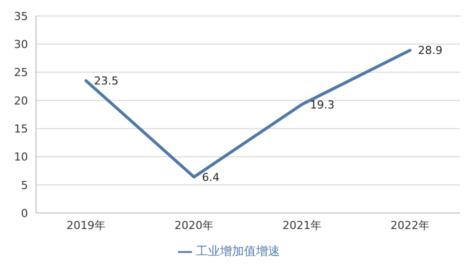  Describe the element at coordinates (430, 51) in the screenshot. I see `data-label: 28.9` at that location.